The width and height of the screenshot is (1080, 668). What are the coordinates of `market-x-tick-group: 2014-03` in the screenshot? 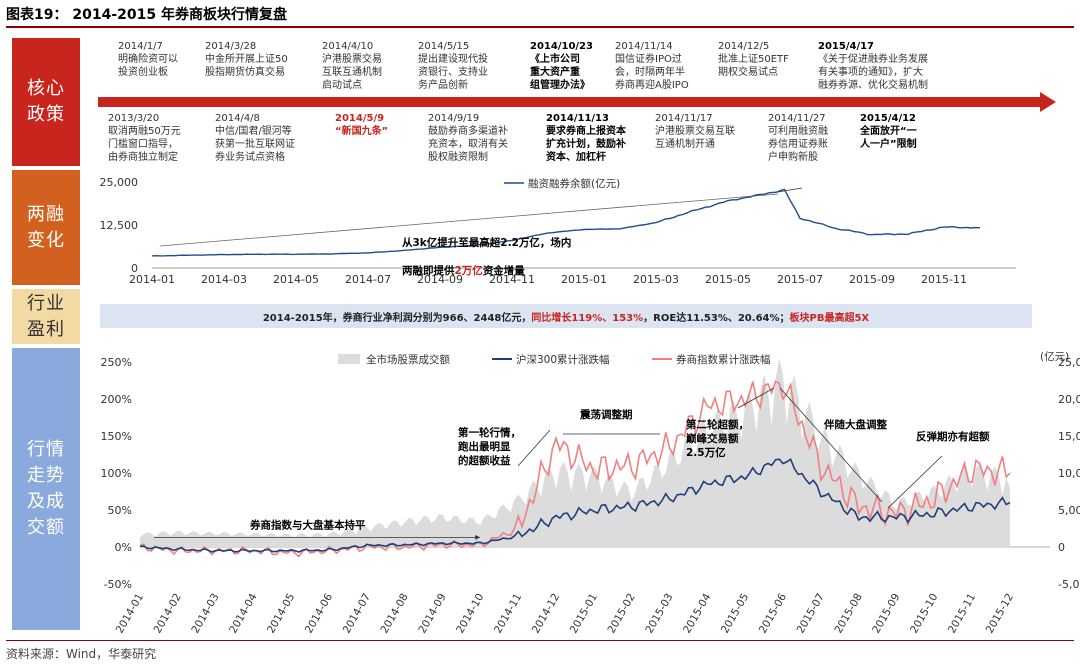 It's located at (205, 614).